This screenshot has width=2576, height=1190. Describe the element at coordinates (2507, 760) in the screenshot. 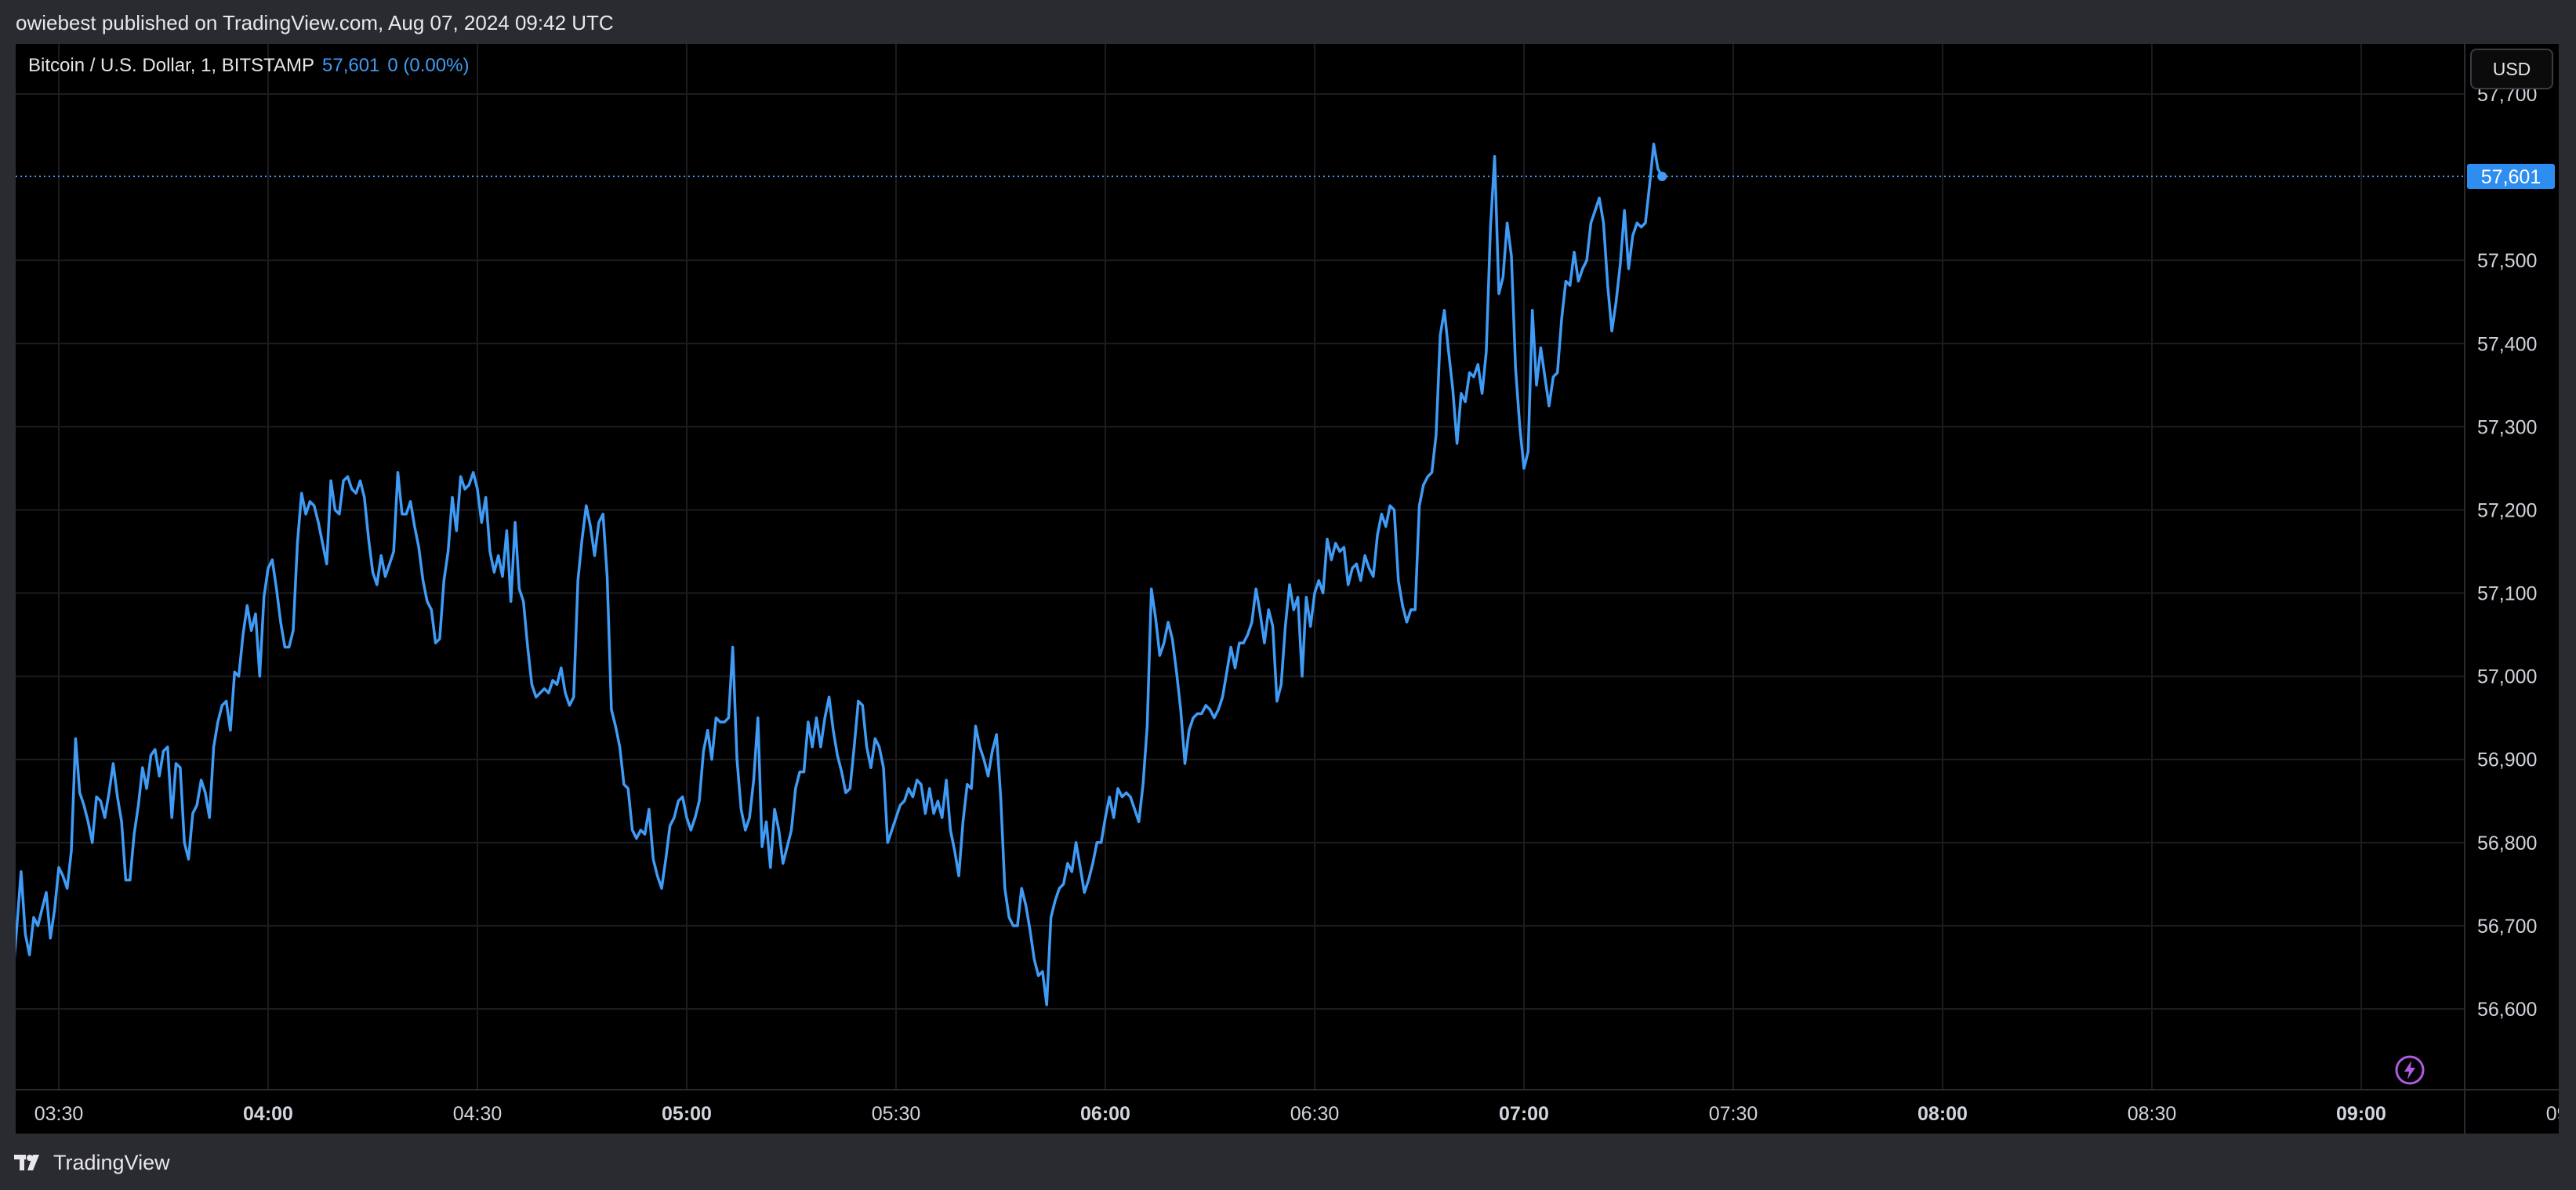

I see `y-tick-label: 56,900` at that location.